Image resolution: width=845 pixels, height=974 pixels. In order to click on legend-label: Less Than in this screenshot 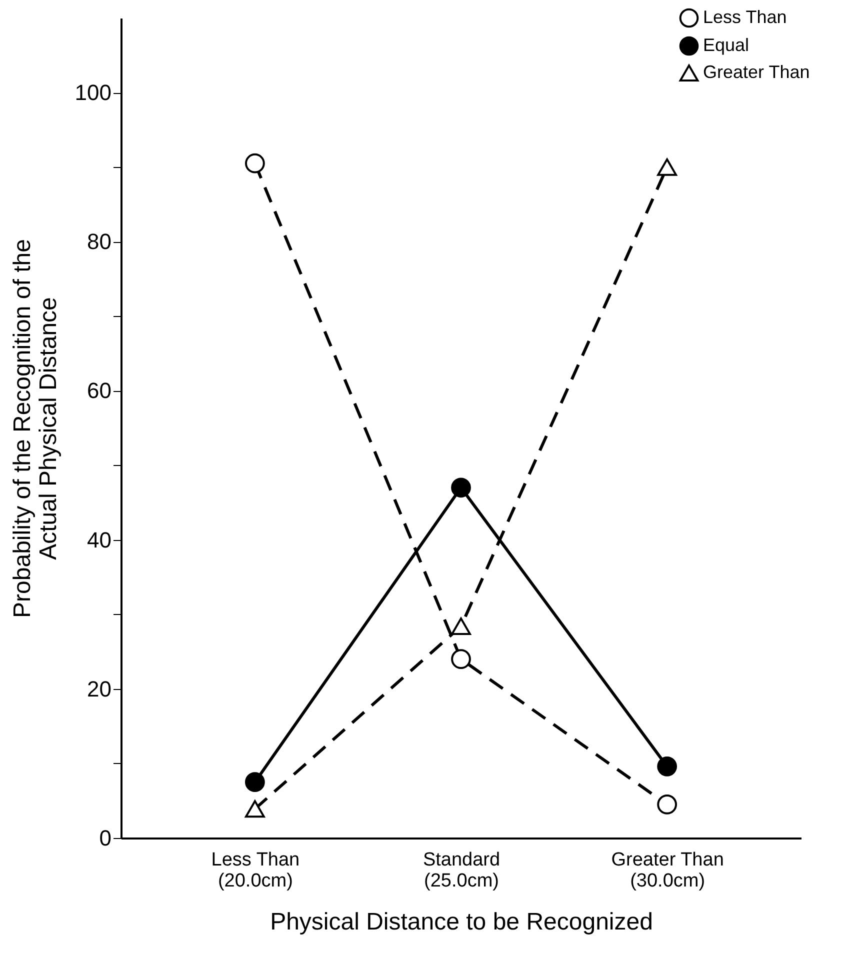, I will do `click(745, 17)`.